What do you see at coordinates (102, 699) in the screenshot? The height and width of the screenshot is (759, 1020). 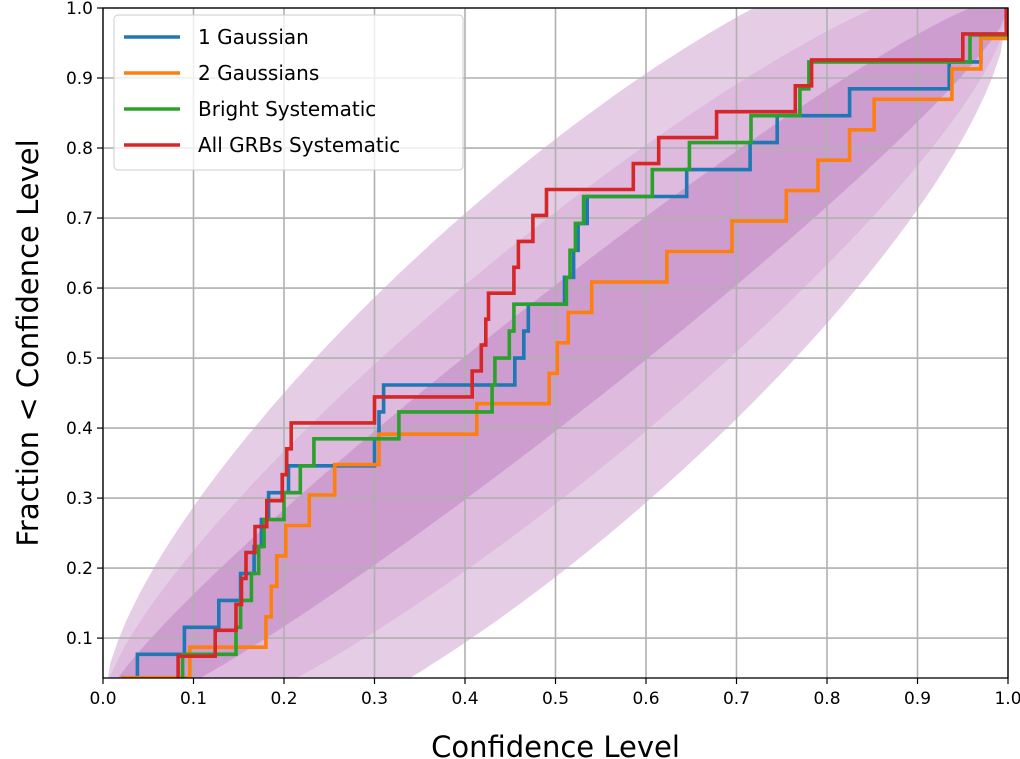 I see `x-tick-label: 0.0` at bounding box center [102, 699].